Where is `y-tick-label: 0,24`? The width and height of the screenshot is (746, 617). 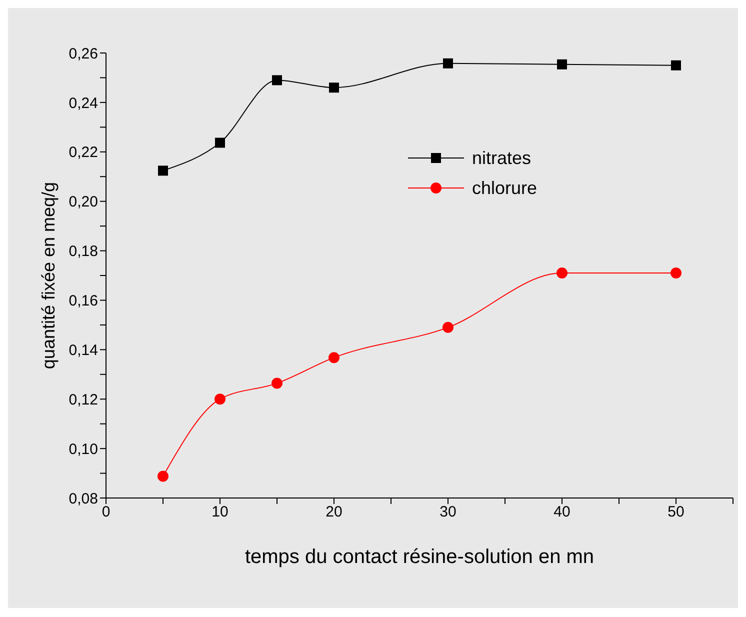 y-tick-label: 0,24 is located at coordinates (83, 103).